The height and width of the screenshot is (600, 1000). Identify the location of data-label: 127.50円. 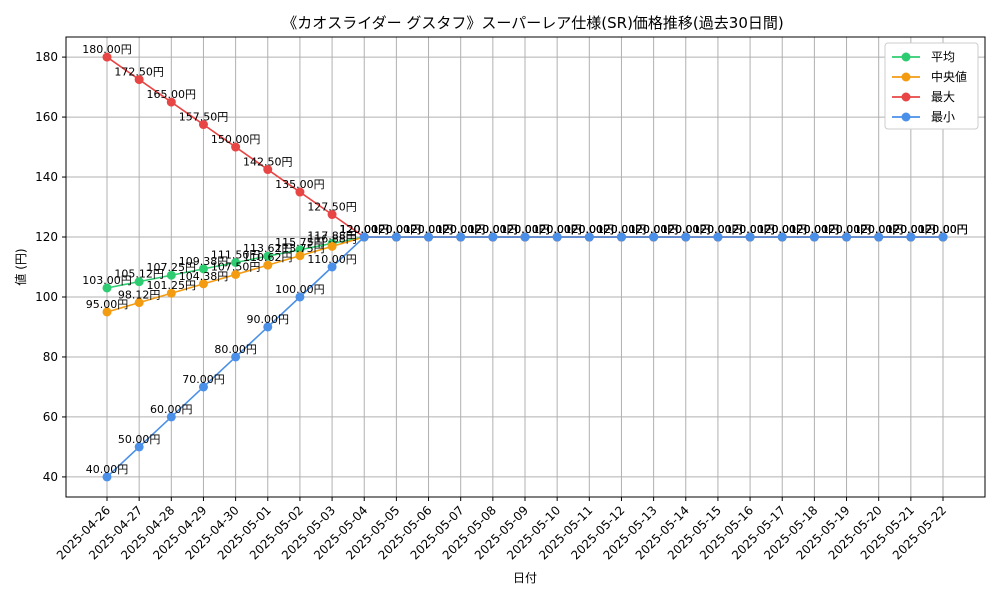
(332, 207).